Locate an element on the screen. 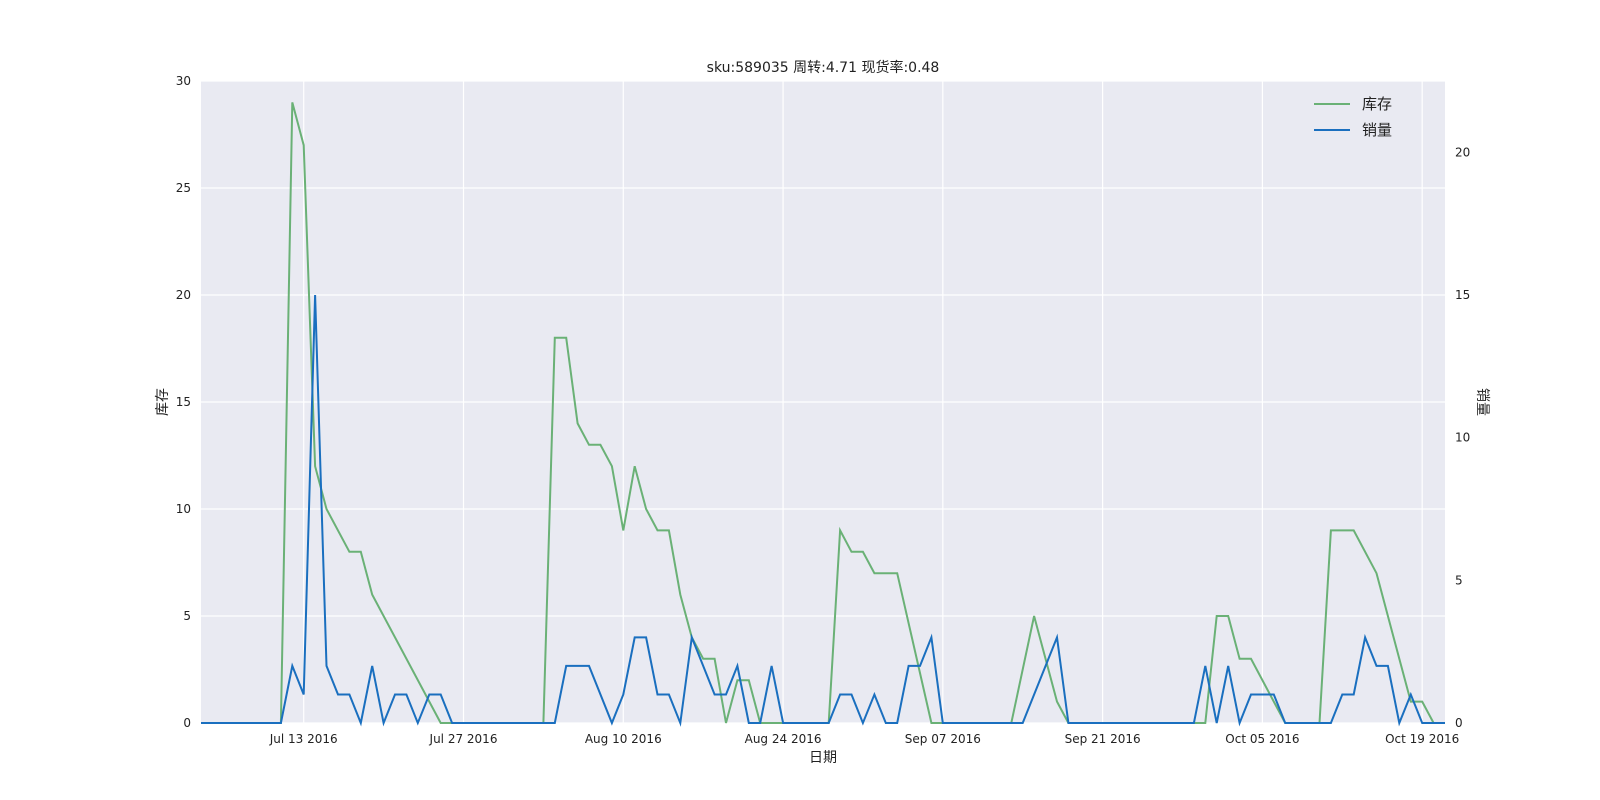 The height and width of the screenshot is (800, 1600). y-tick-left: 15 is located at coordinates (183, 402).